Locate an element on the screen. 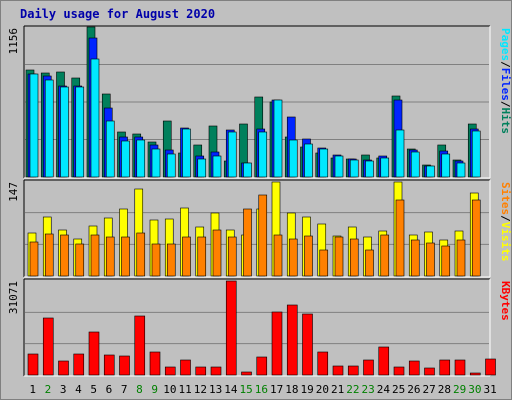 This screenshot has width=512, height=400. day-label: 12 is located at coordinates (200, 389).